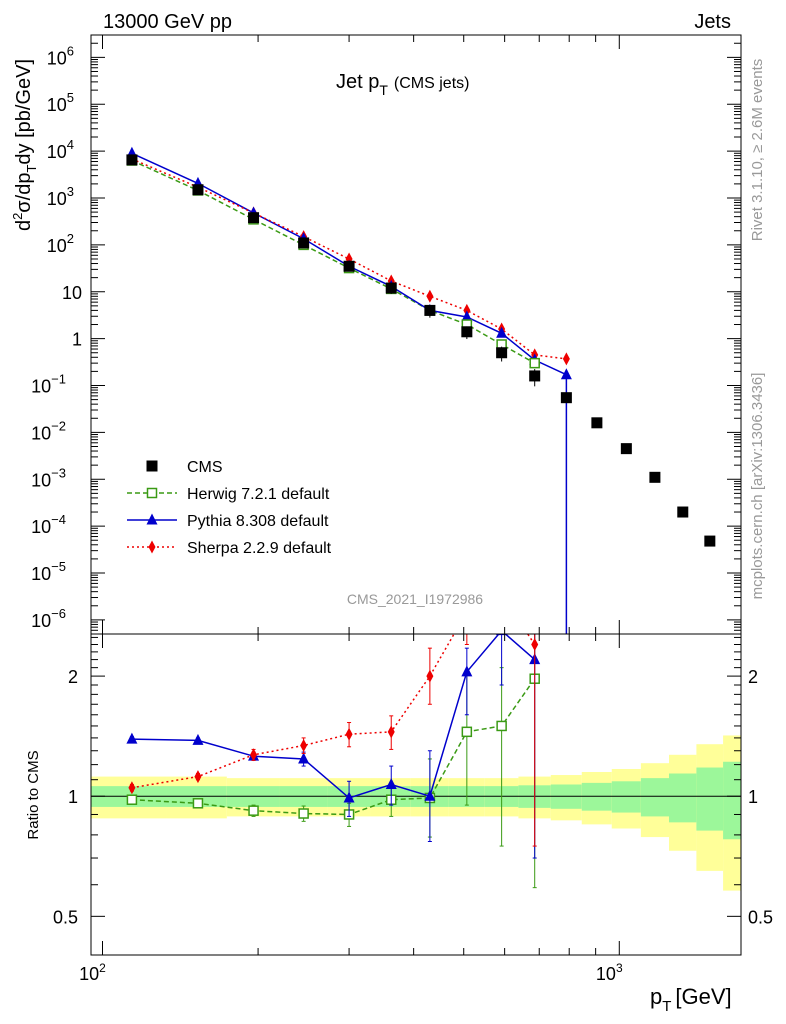  Describe the element at coordinates (58, 425) in the screenshot. I see `y-tick-label-exponent: −2` at that location.